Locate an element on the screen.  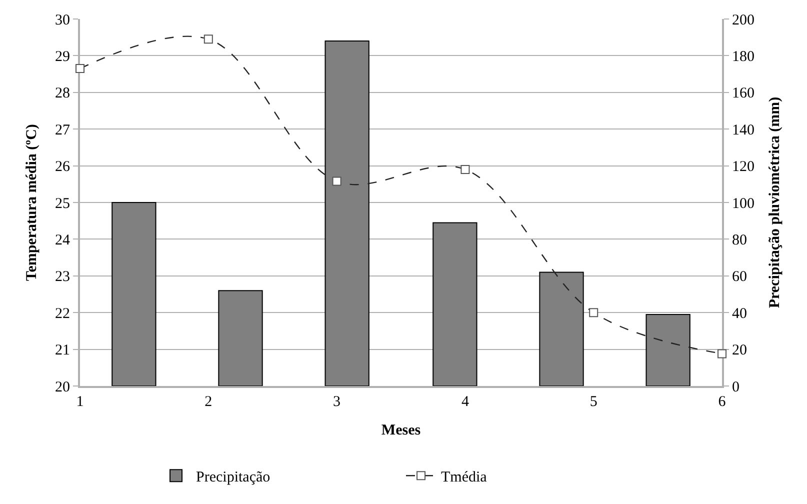
y-tick-label: 22 is located at coordinates (62, 314).